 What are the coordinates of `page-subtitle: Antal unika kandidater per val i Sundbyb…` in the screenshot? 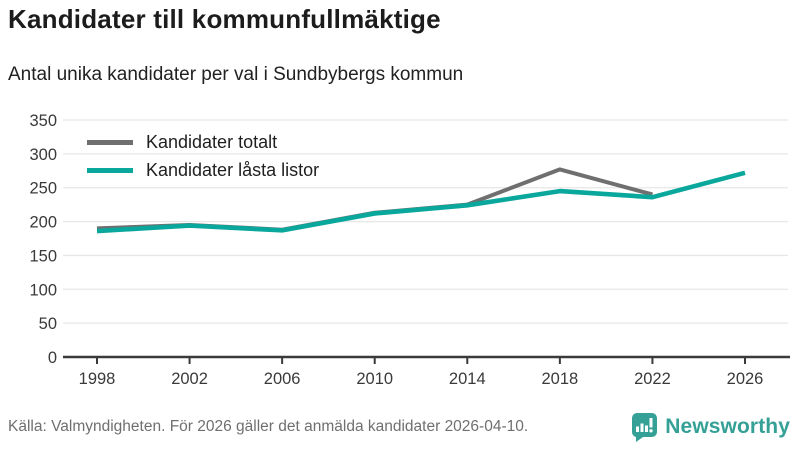 It's located at (236, 74).